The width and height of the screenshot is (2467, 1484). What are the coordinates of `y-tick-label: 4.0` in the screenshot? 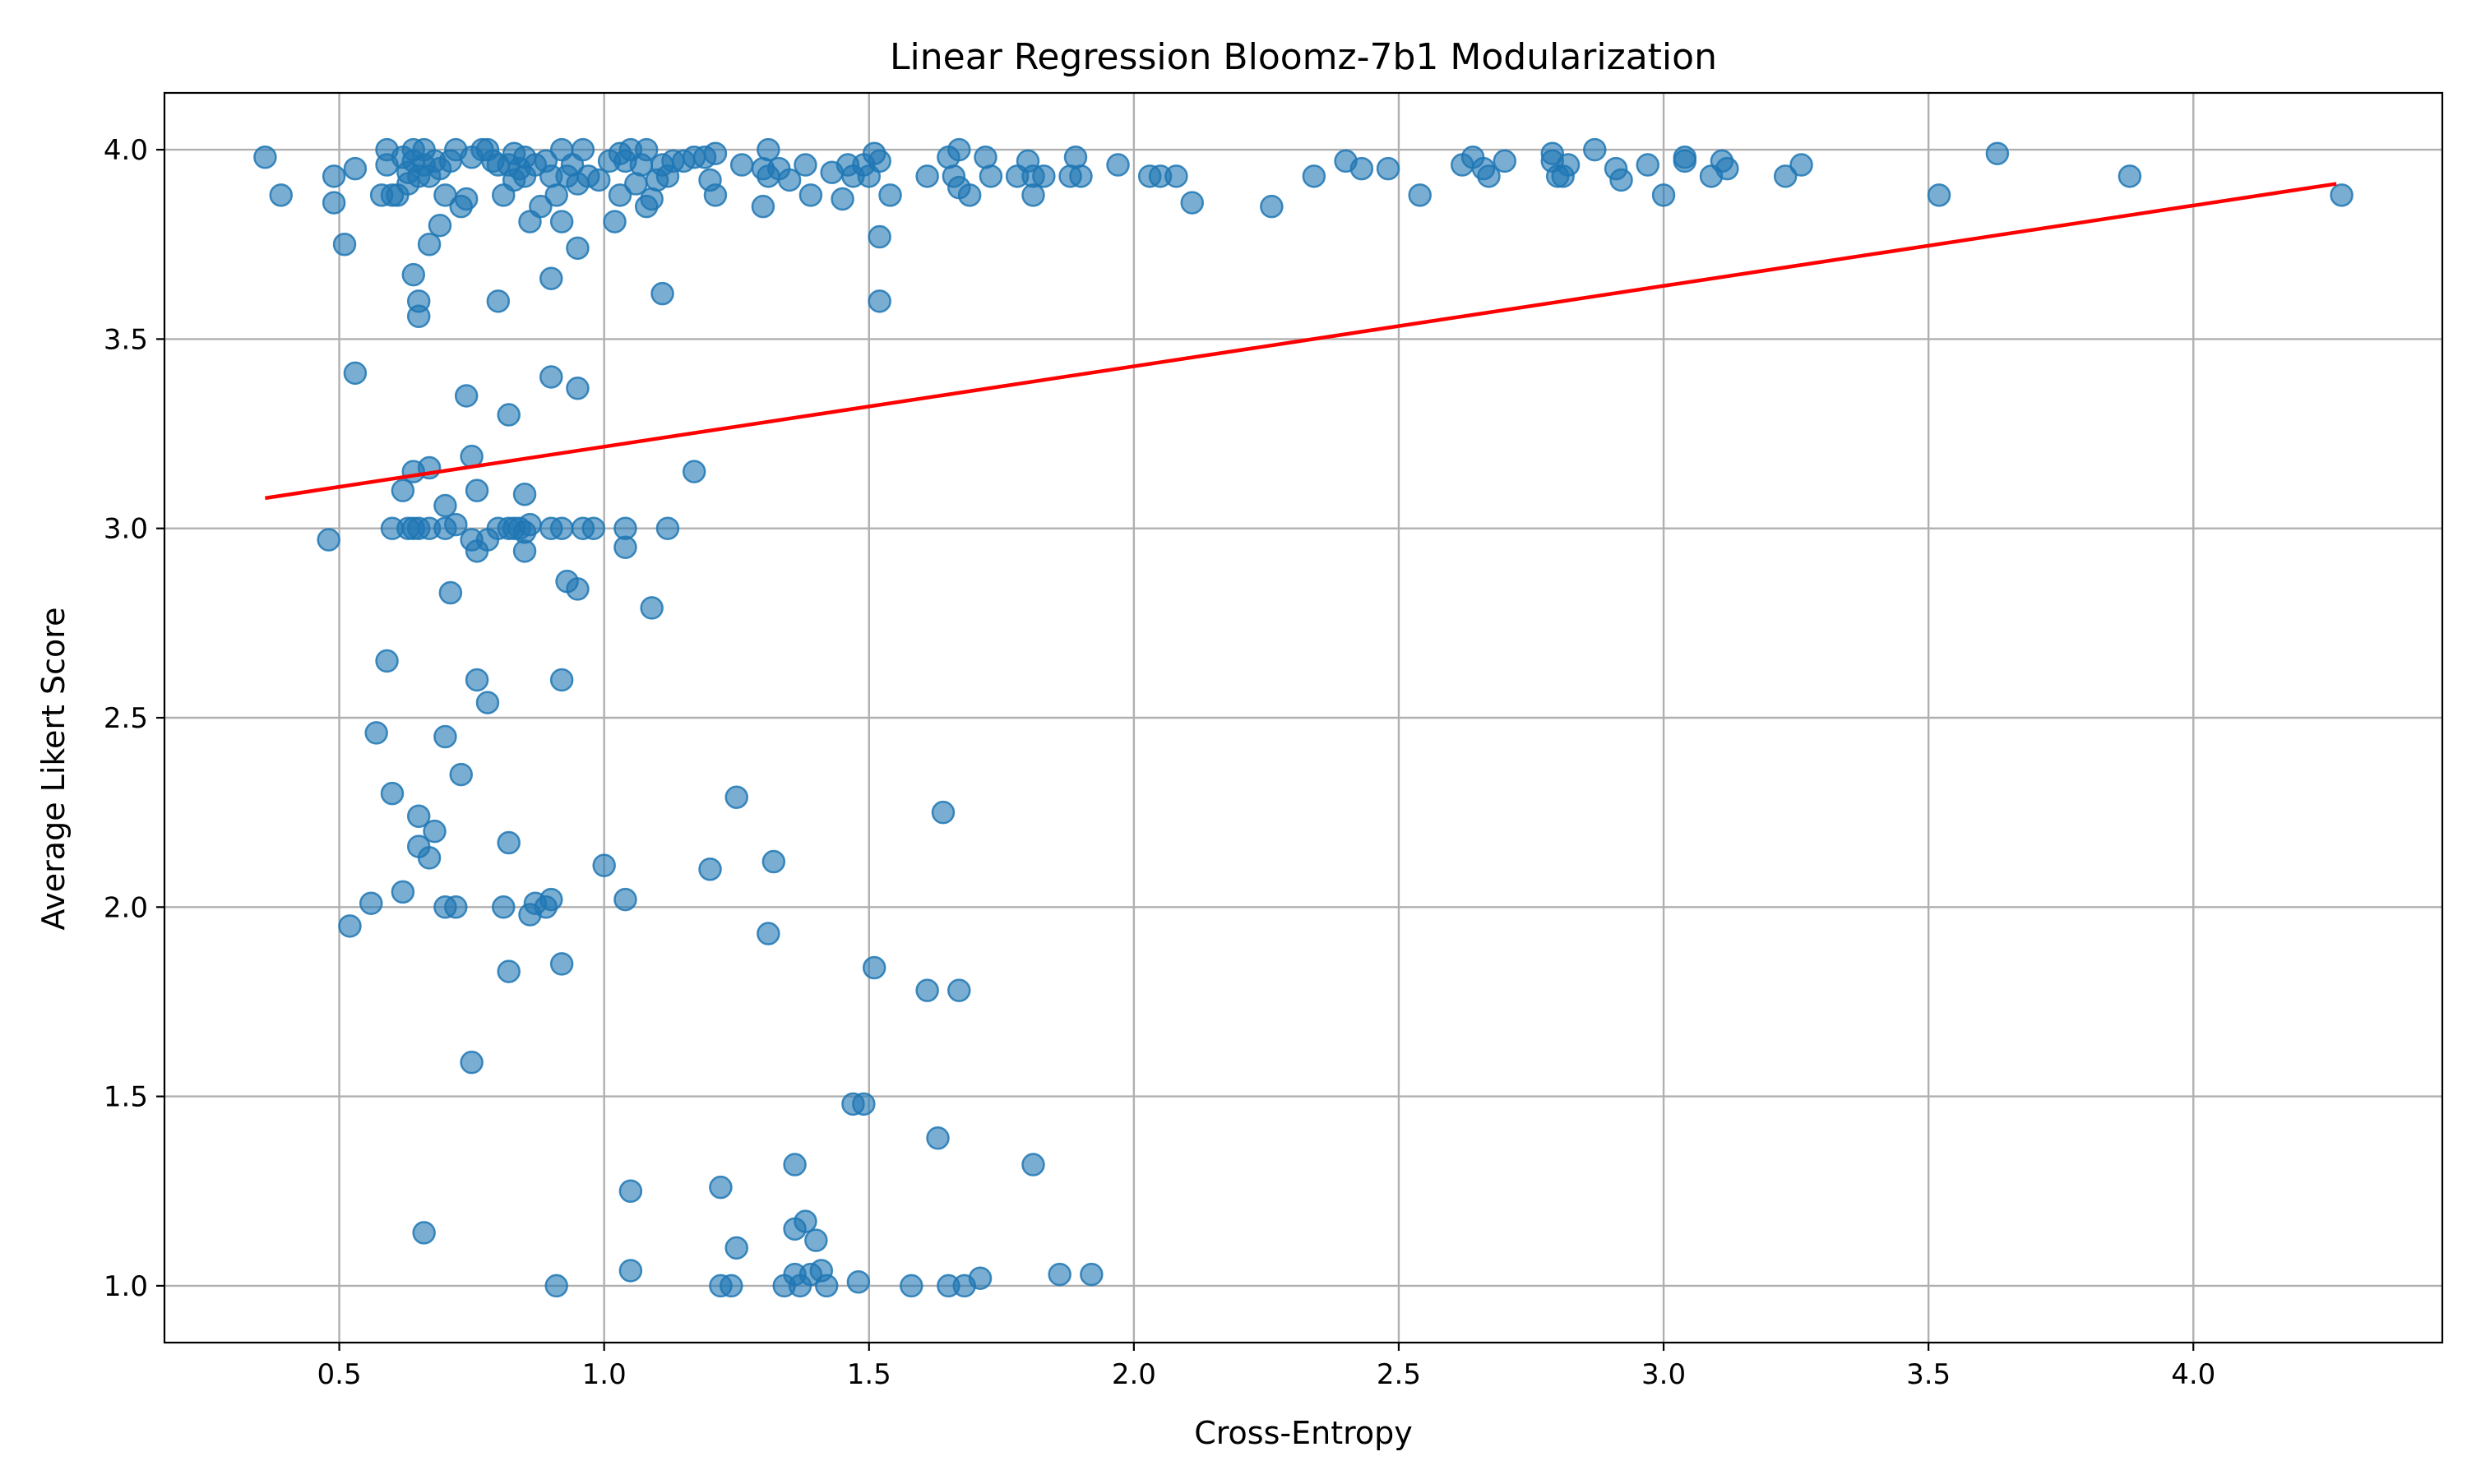 It's located at (126, 150).